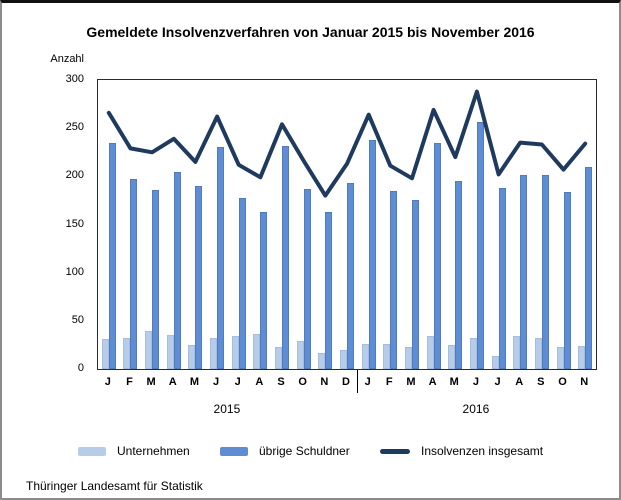  Describe the element at coordinates (74, 79) in the screenshot. I see `y-tick-label: 300` at that location.